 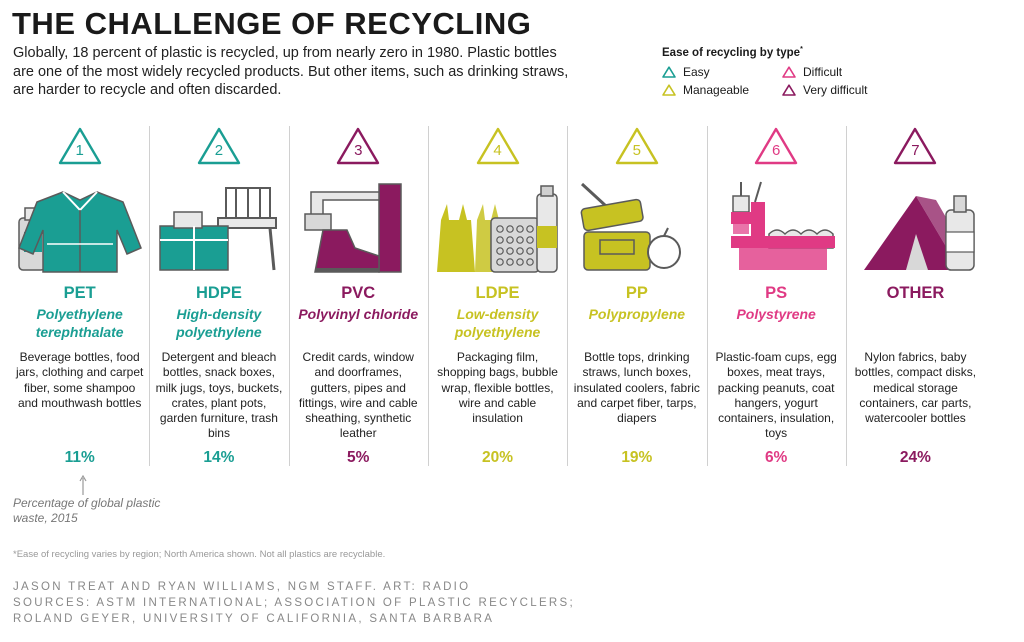 I want to click on chair-and-crate-icon, so click(x=218, y=229).